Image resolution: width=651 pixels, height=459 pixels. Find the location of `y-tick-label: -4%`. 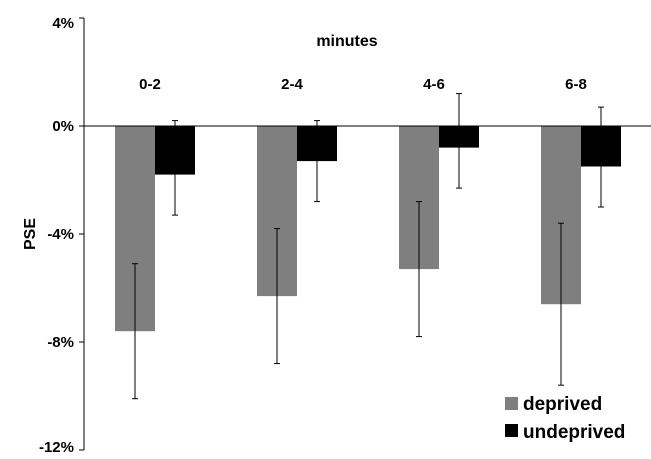

y-tick-label: -4% is located at coordinates (60, 234).